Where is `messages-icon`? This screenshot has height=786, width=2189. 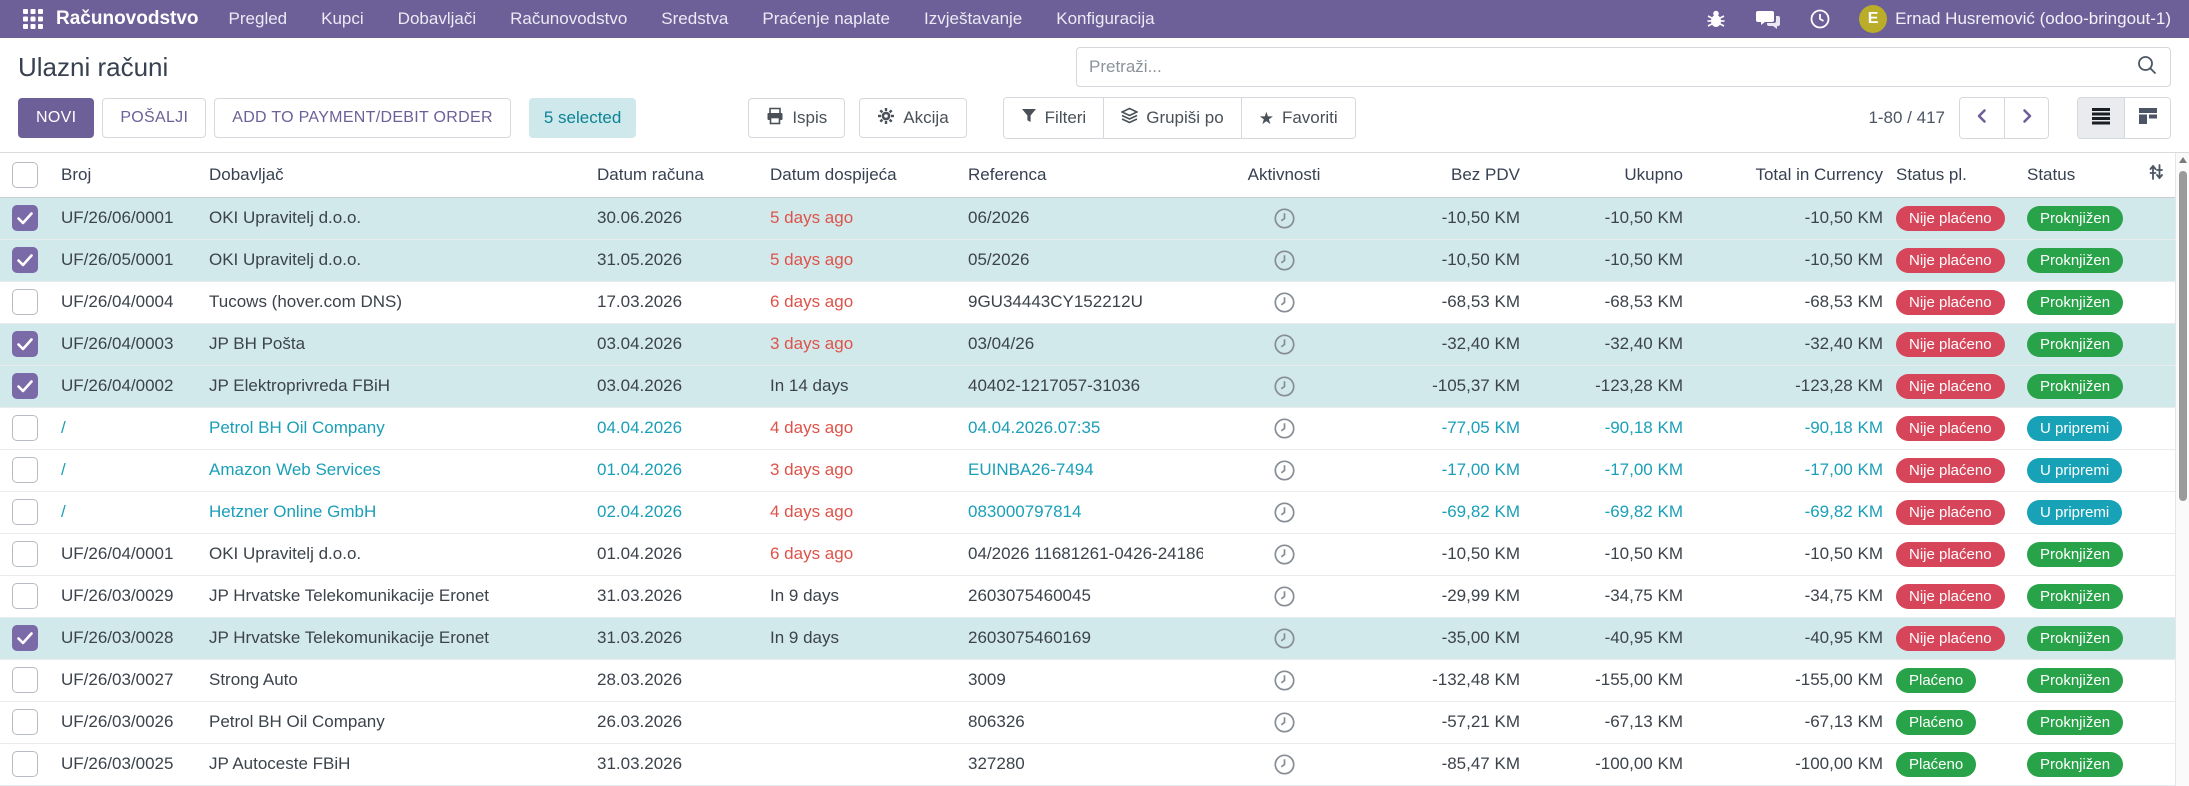 messages-icon is located at coordinates (1768, 19).